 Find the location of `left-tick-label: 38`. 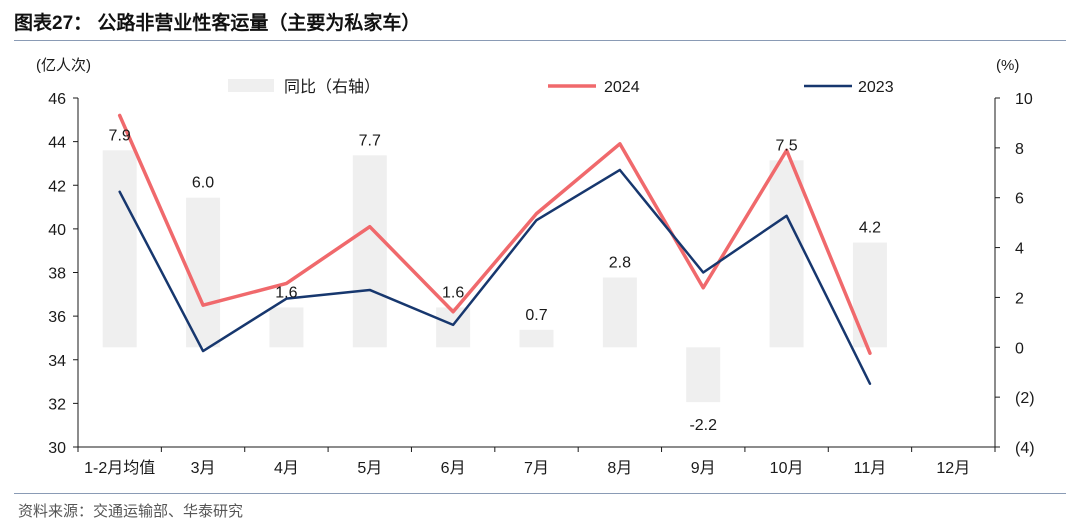

left-tick-label: 38 is located at coordinates (57, 274).